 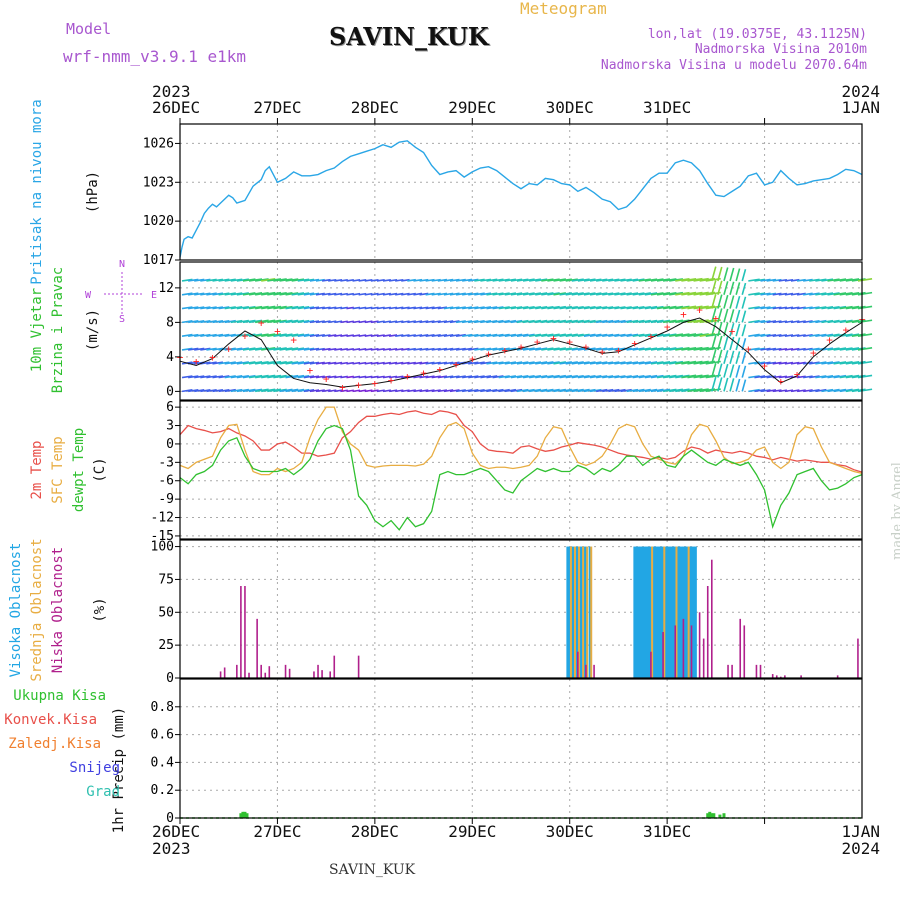 What do you see at coordinates (667, 107) in the screenshot?
I see `top-time-label: 31DEC` at bounding box center [667, 107].